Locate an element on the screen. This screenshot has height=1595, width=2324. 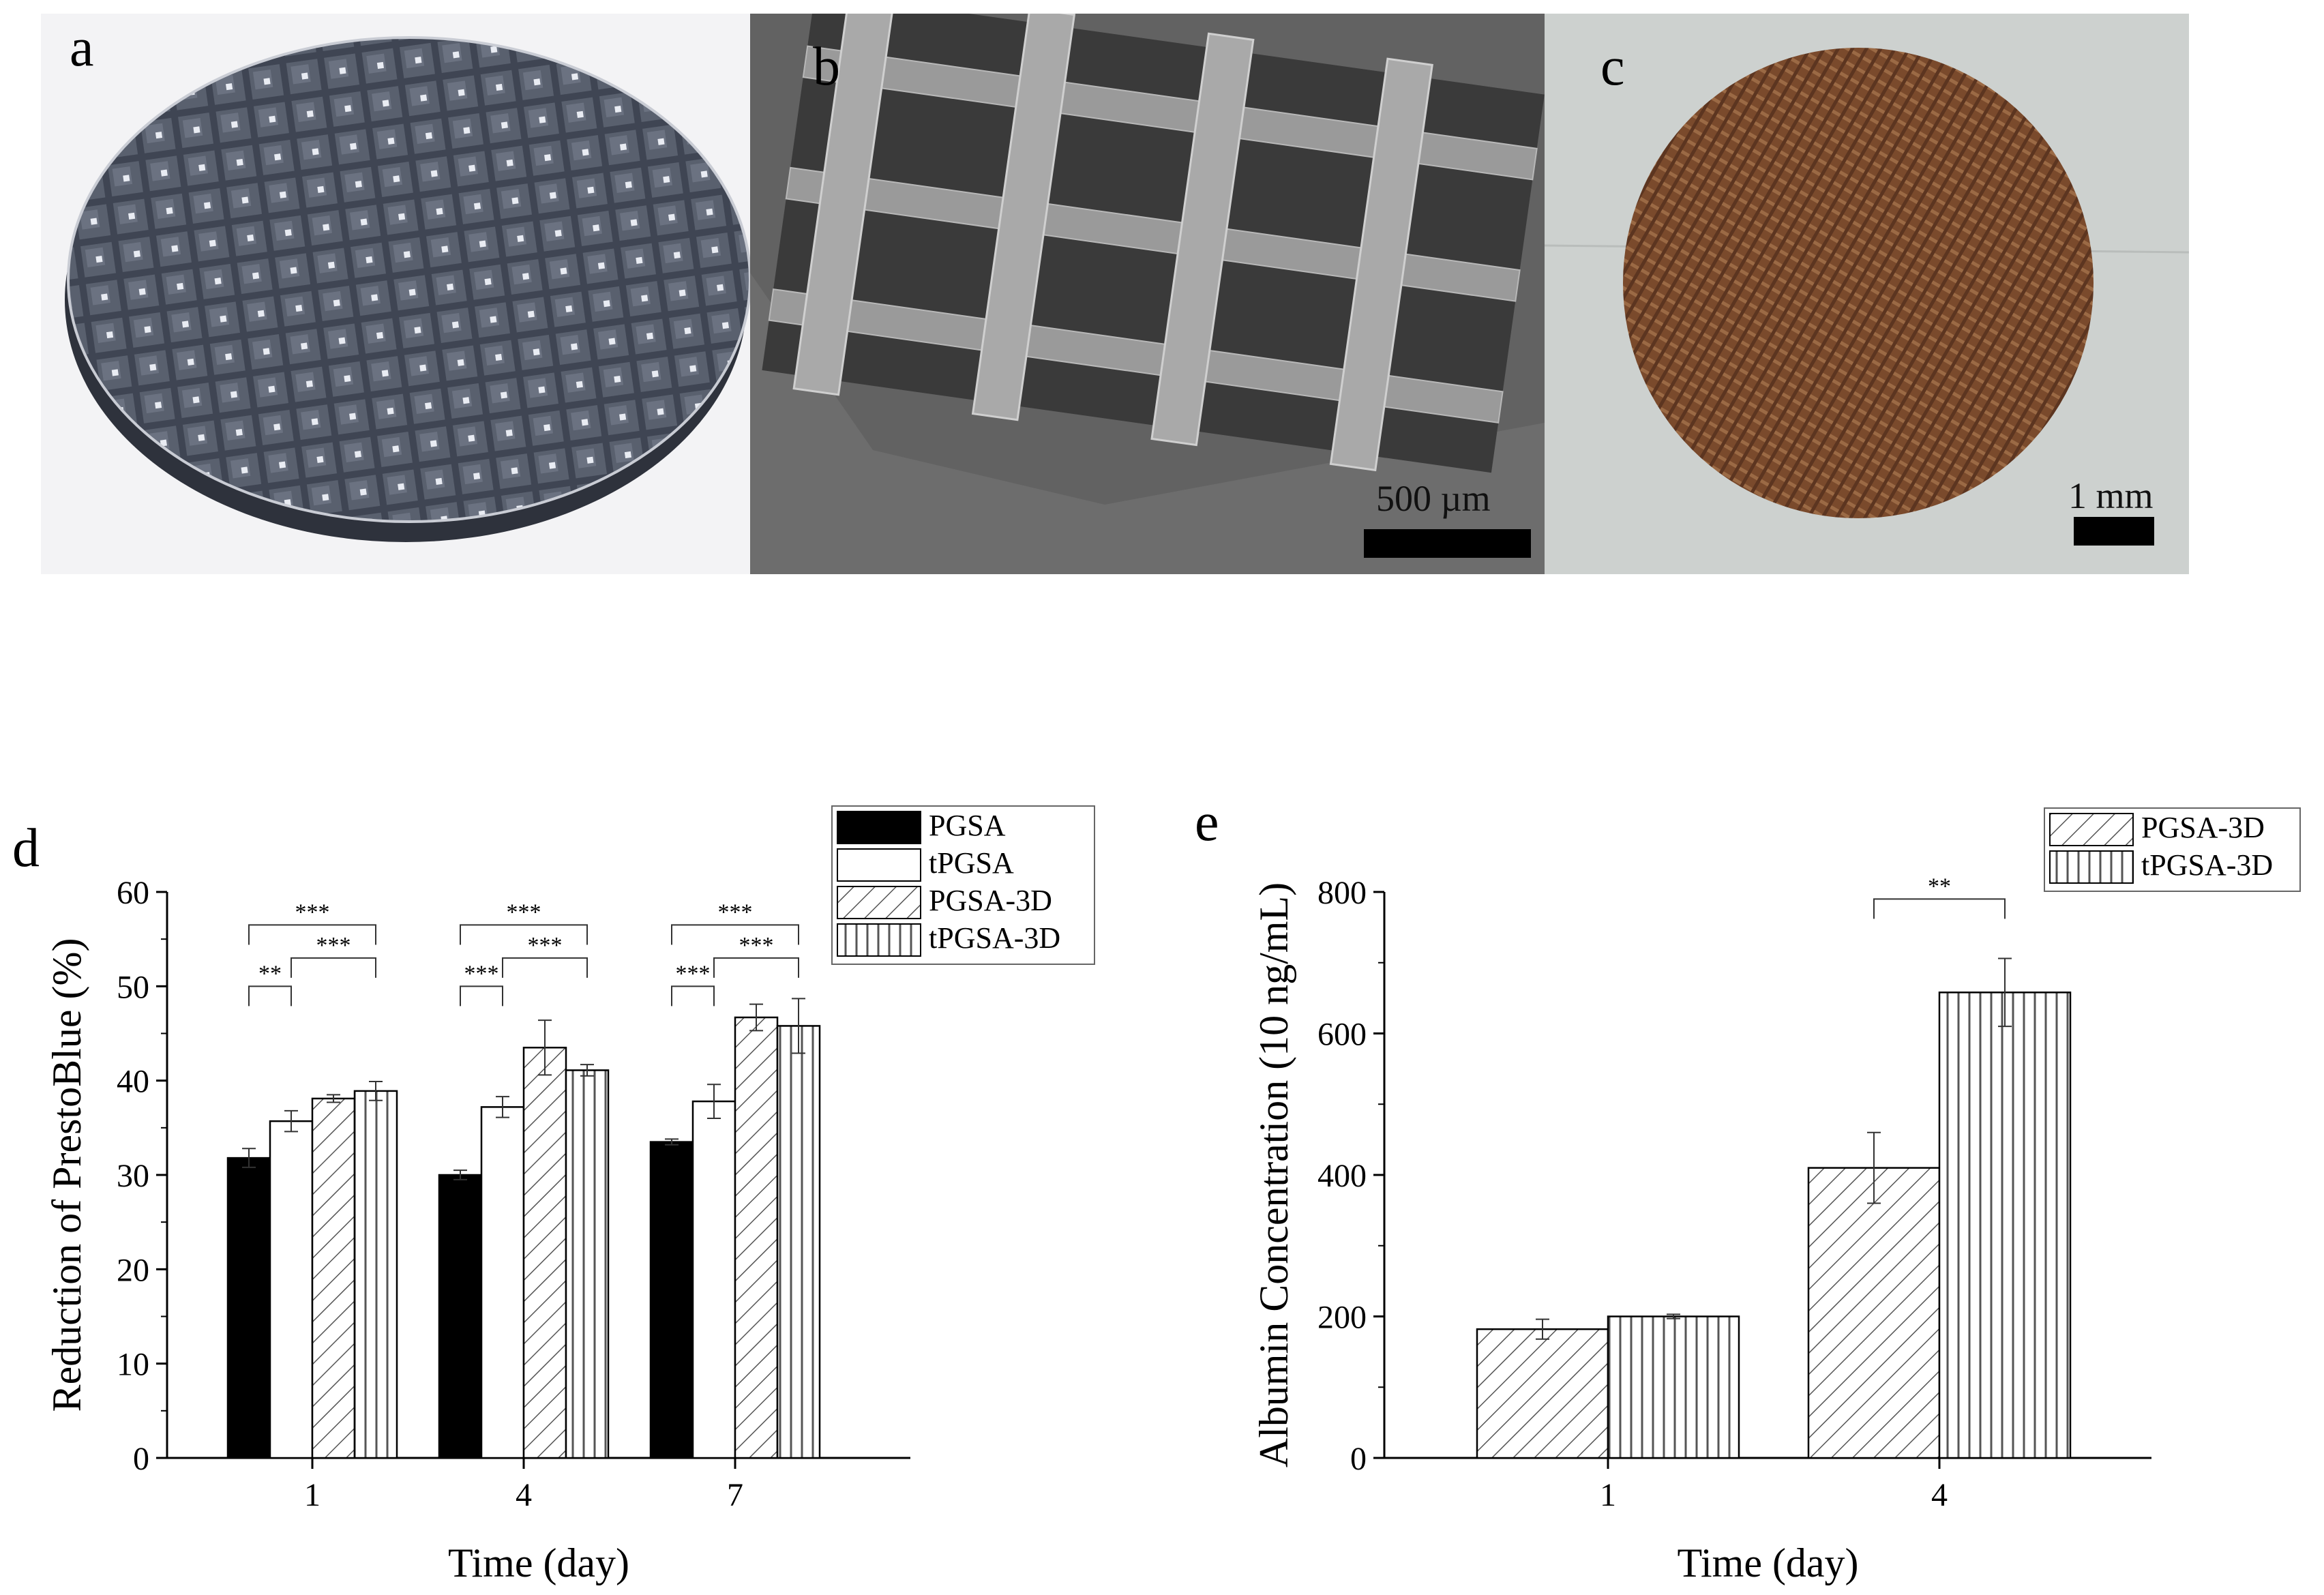
legend-swatch-PGSA is located at coordinates (879, 827).